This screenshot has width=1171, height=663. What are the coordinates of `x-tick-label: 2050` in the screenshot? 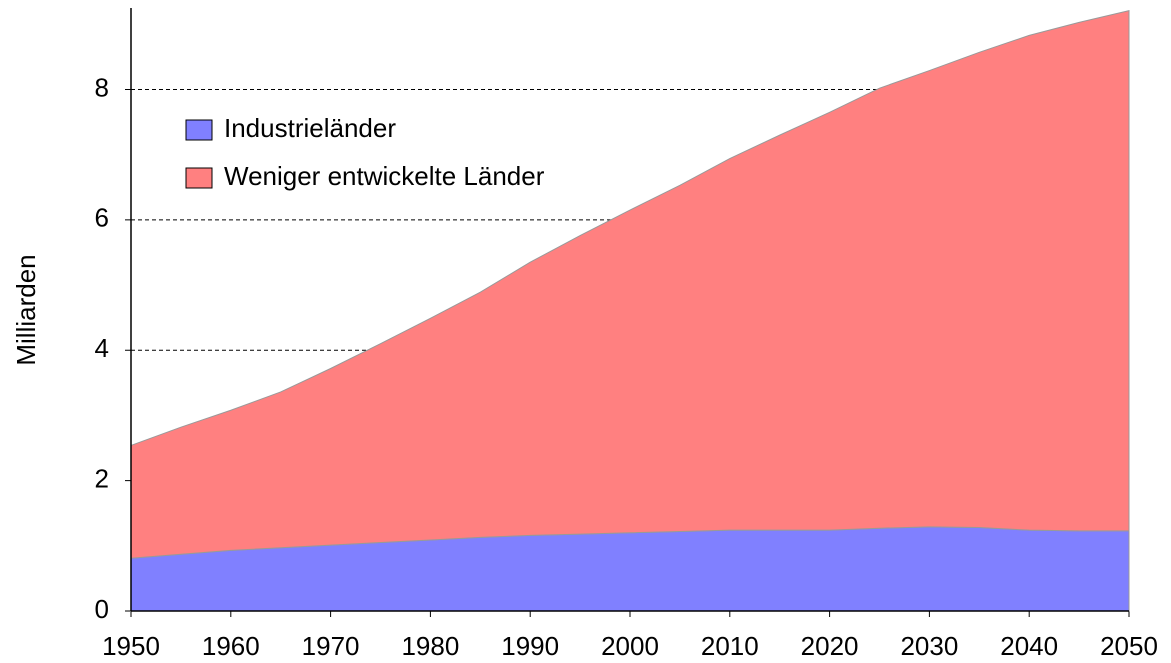 It's located at (1129, 646).